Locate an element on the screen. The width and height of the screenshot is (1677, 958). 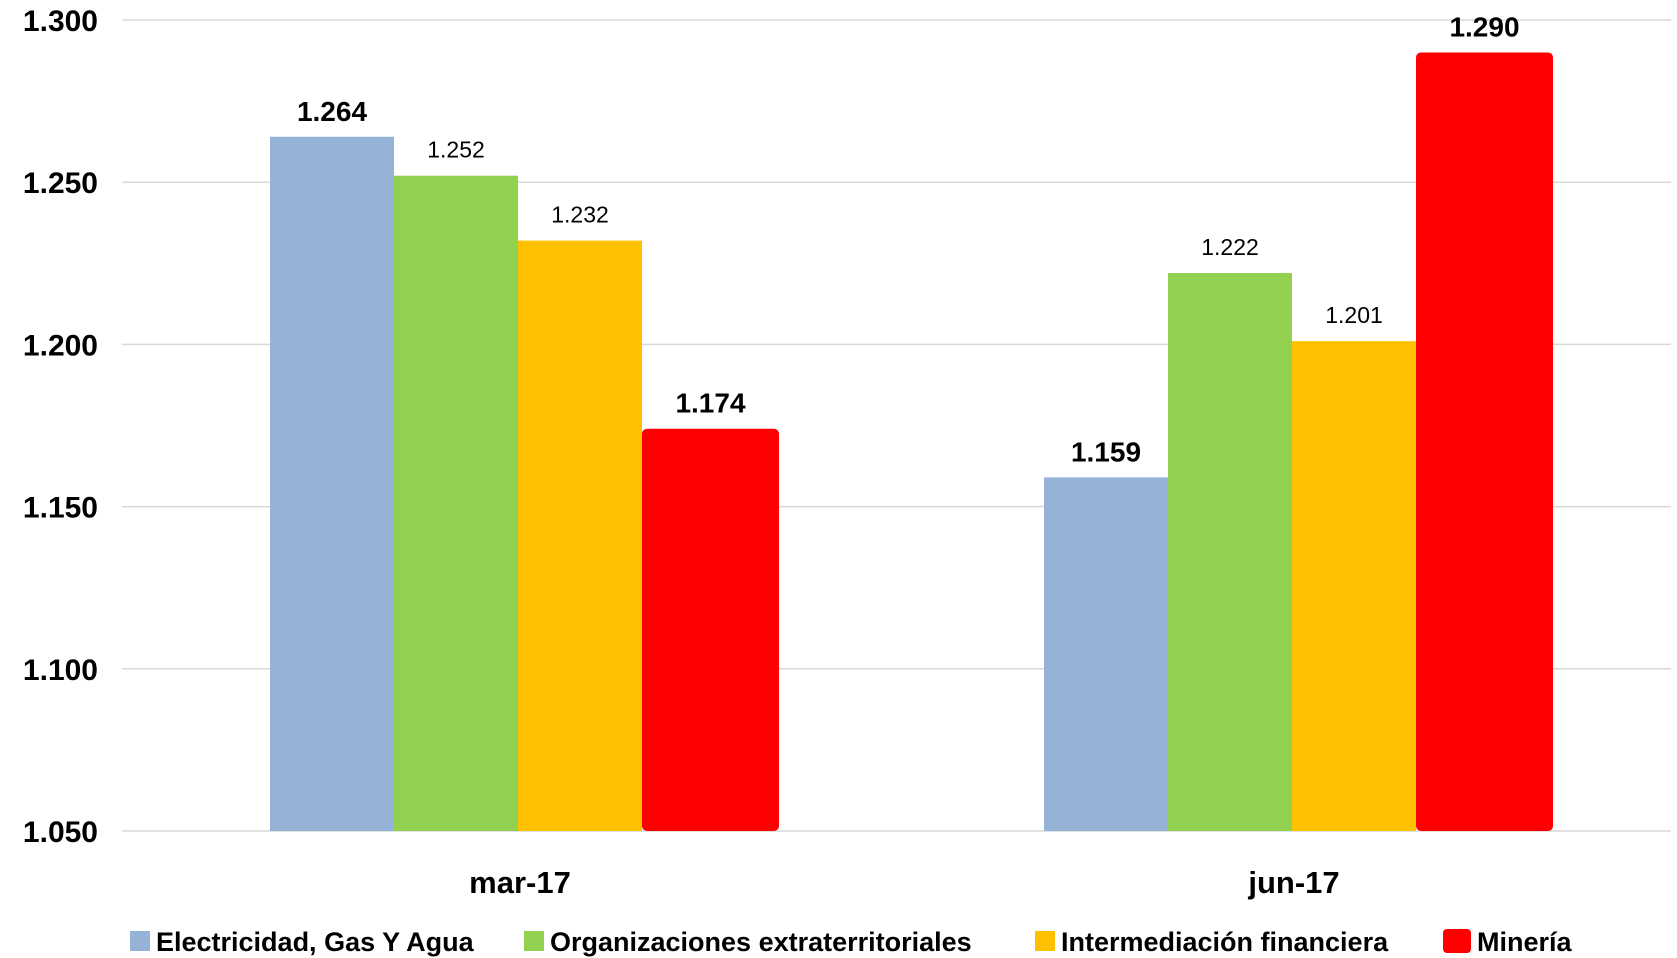
y-tick-label: 1.050 is located at coordinates (60, 832).